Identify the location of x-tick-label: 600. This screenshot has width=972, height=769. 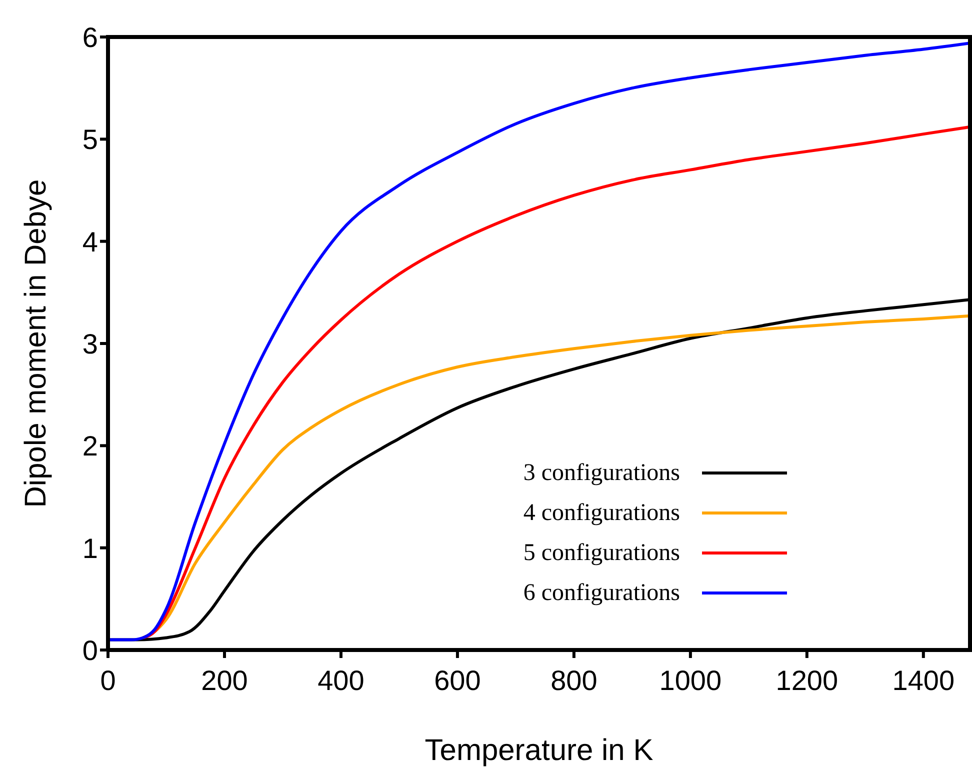
(457, 680).